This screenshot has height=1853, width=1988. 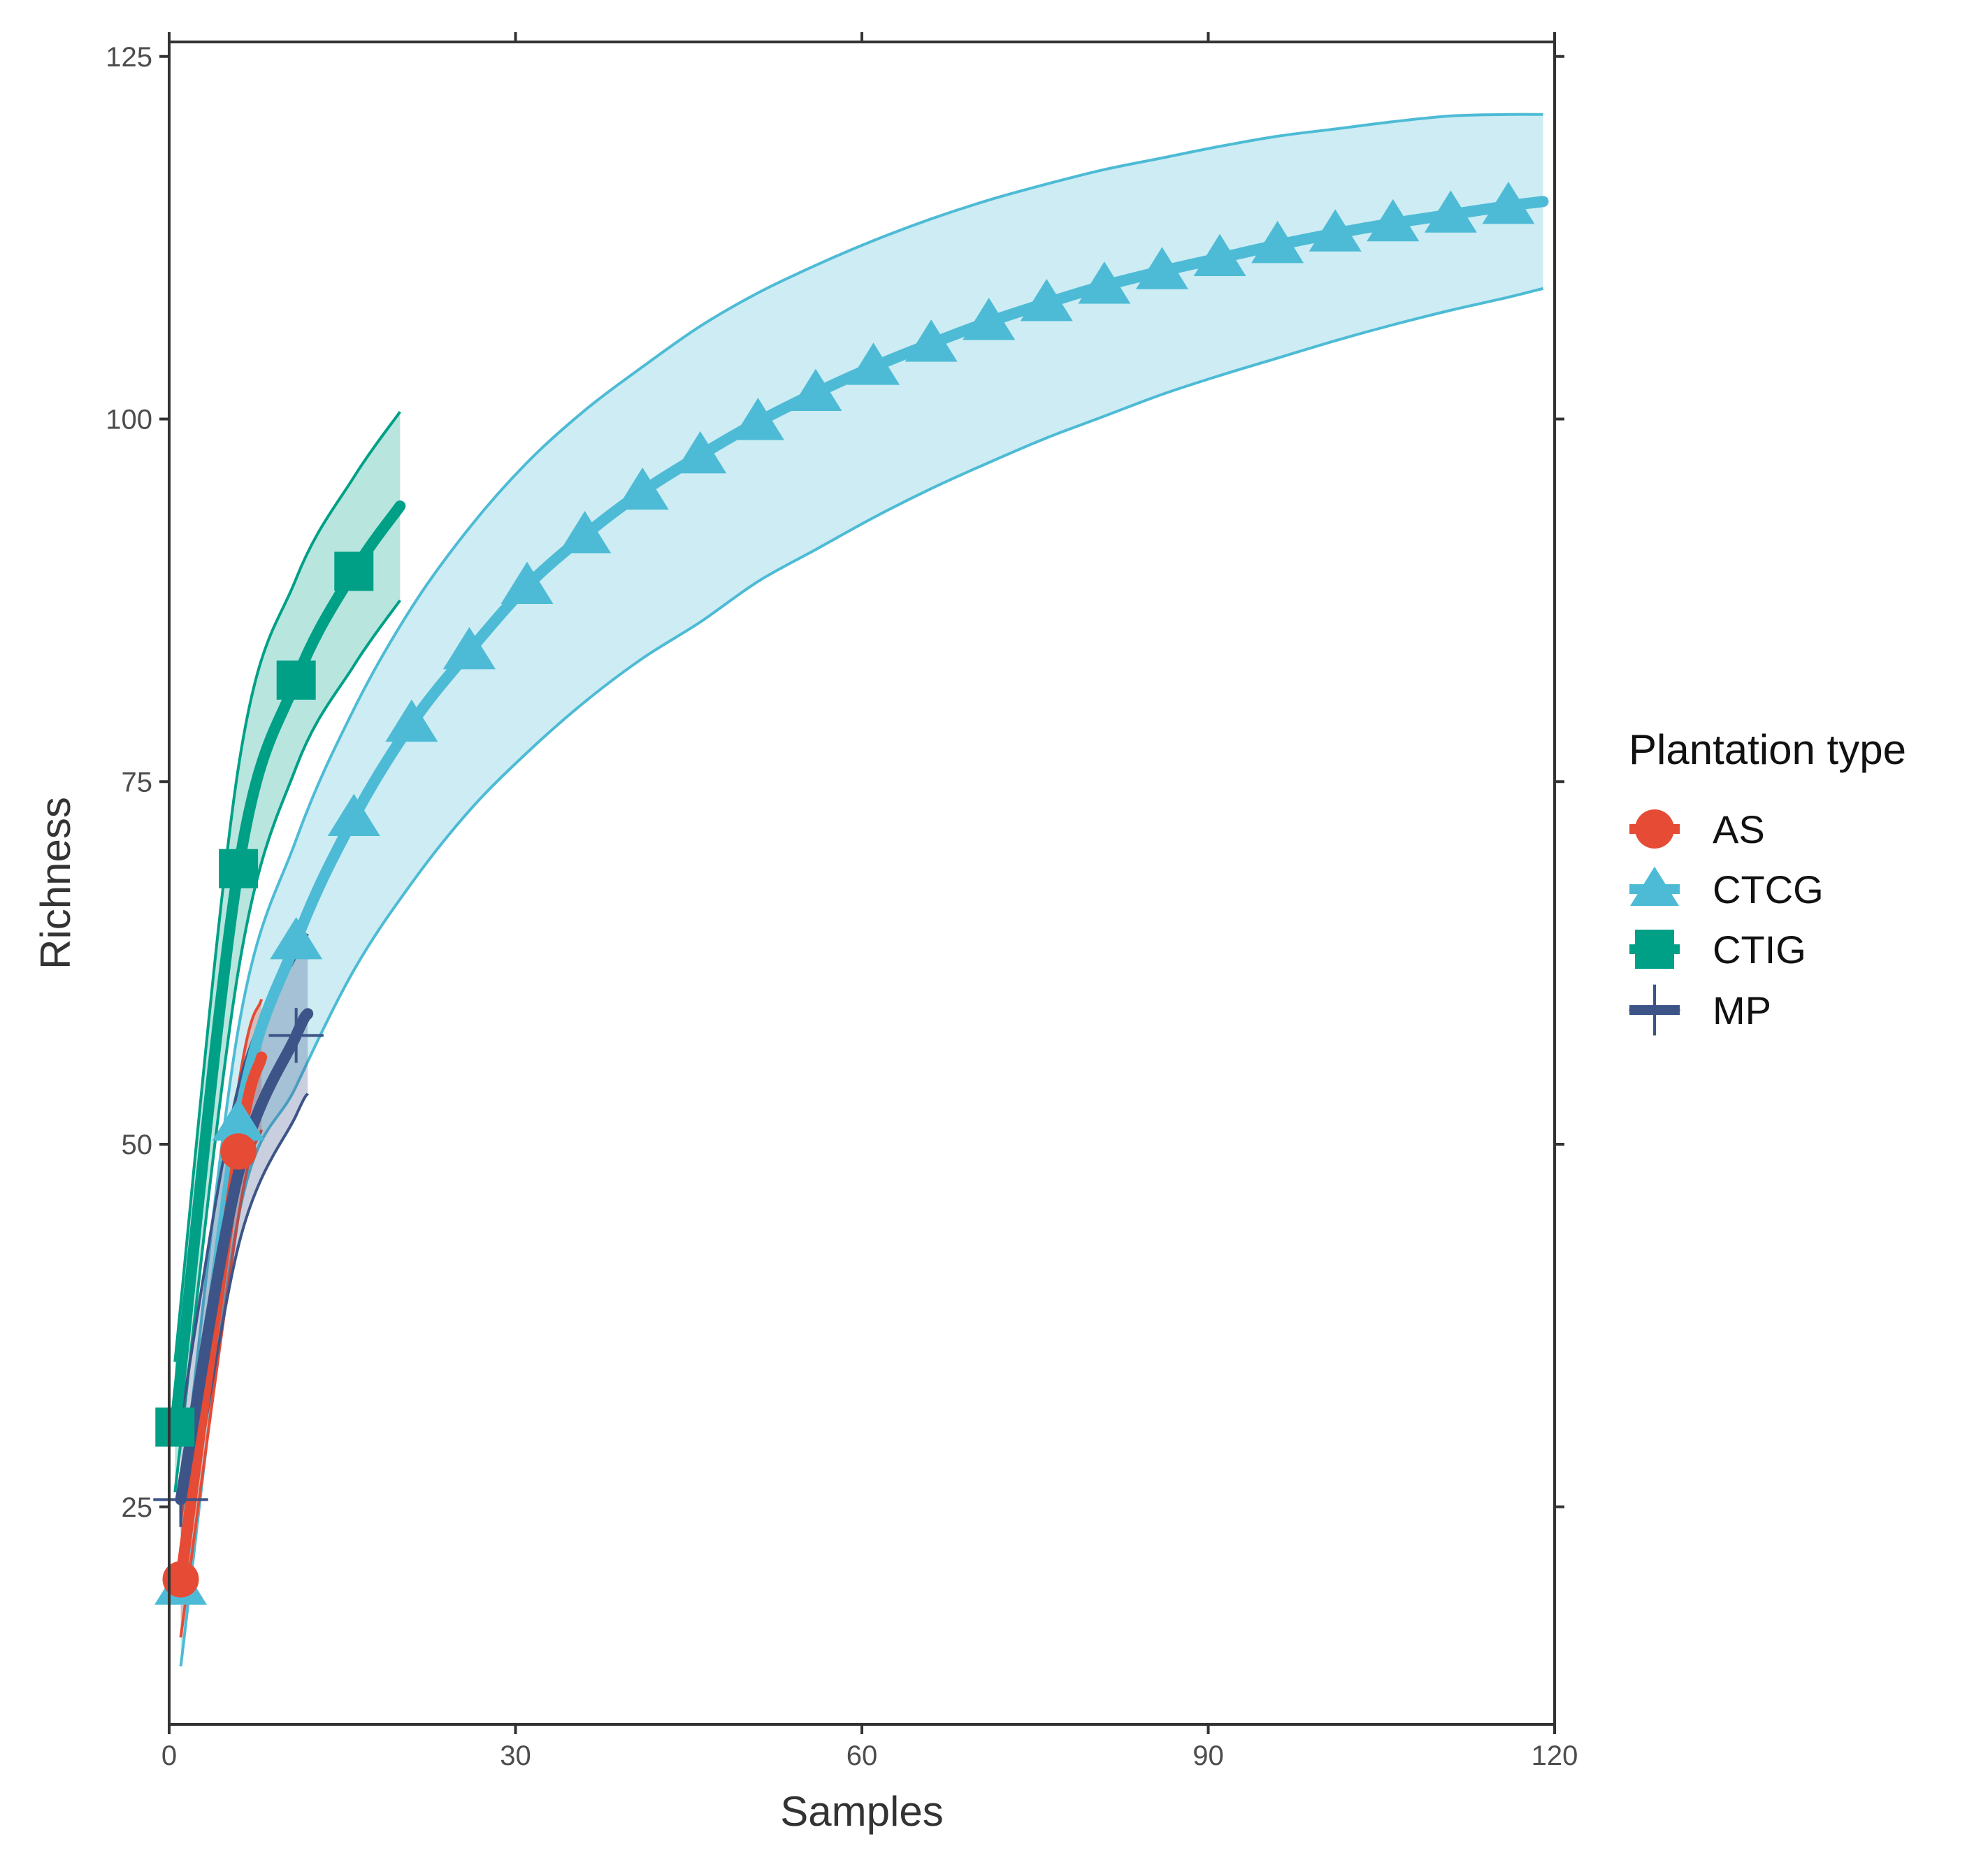 I want to click on x-tick-label-1: 30, so click(x=515, y=1755).